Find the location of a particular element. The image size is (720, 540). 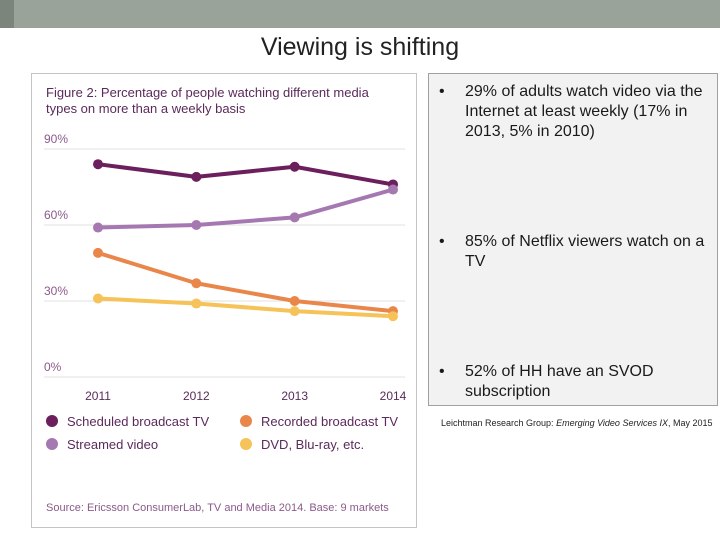

y-tick-label: 90% is located at coordinates (56, 139).